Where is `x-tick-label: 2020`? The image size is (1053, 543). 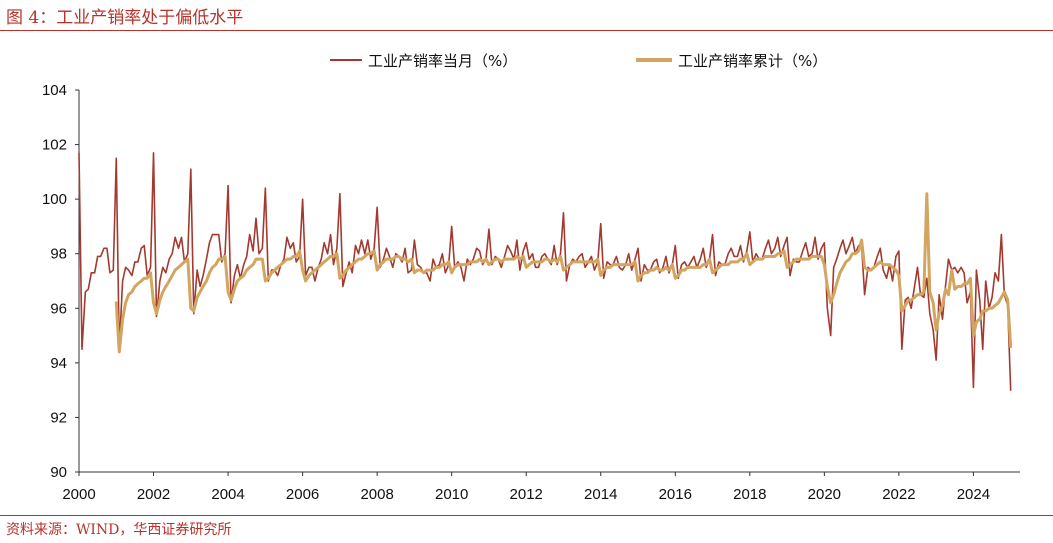 x-tick-label: 2020 is located at coordinates (824, 494).